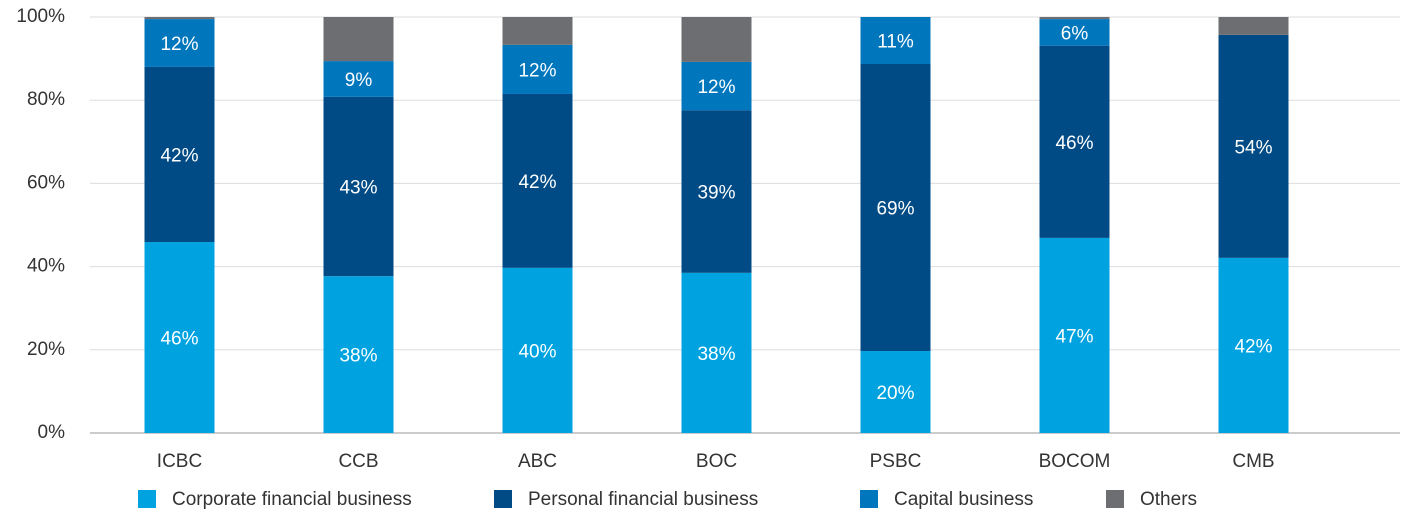 Image resolution: width=1402 pixels, height=515 pixels. What do you see at coordinates (52, 432) in the screenshot?
I see `y-tick-label: 0%` at bounding box center [52, 432].